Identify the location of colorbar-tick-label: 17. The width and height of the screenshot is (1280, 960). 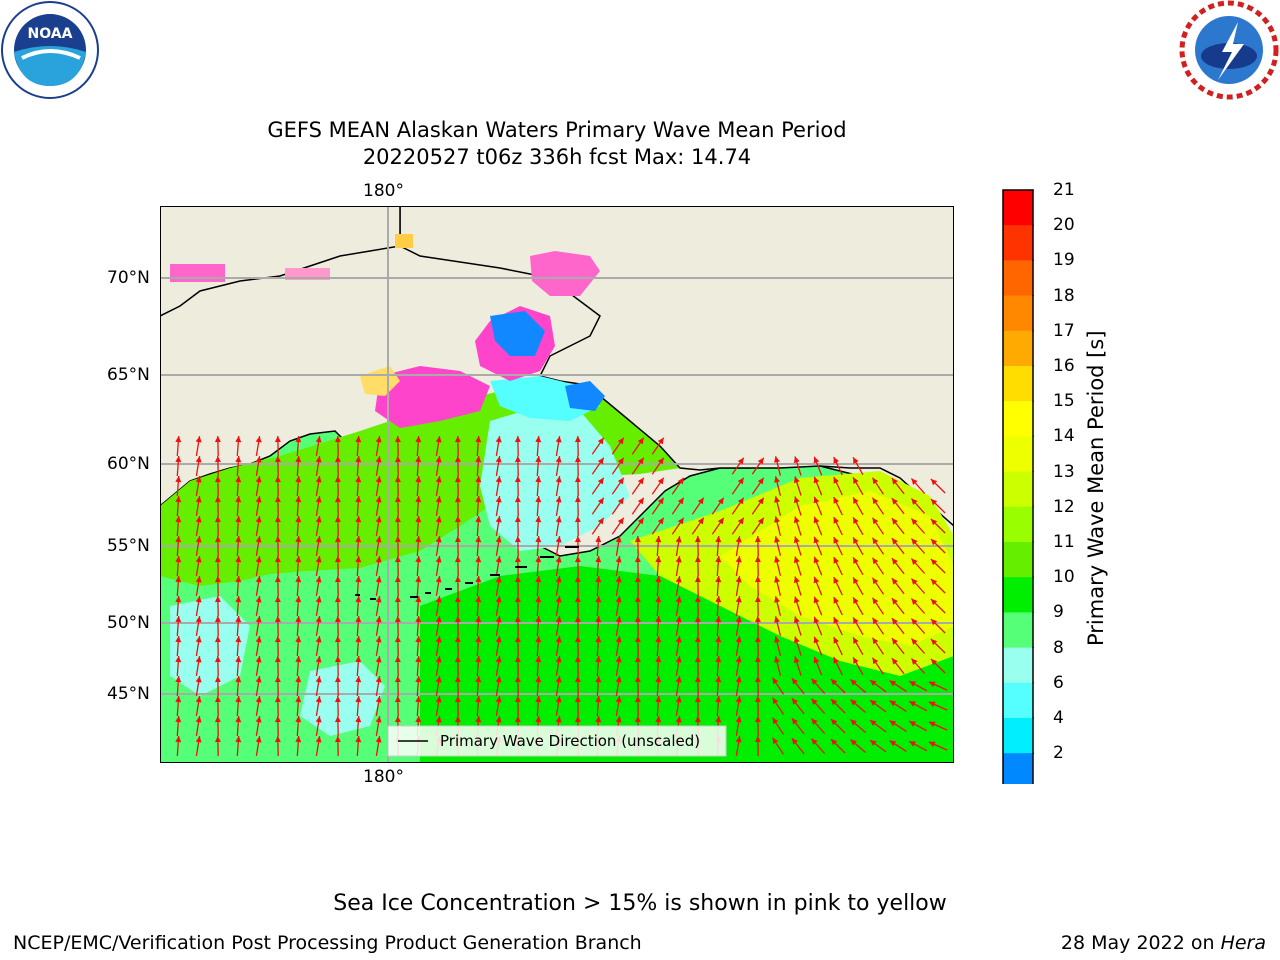
(1064, 330).